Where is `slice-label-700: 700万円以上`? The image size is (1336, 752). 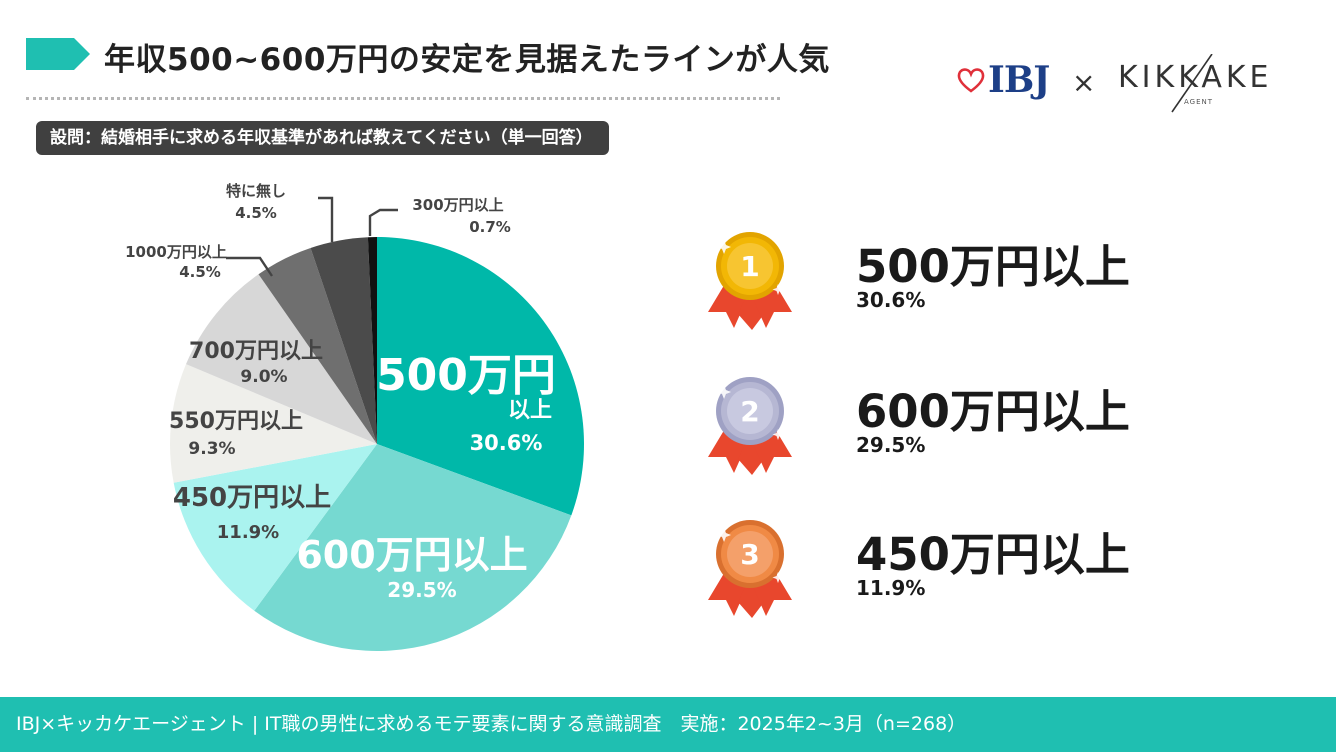
slice-label-700: 700万円以上 is located at coordinates (256, 351).